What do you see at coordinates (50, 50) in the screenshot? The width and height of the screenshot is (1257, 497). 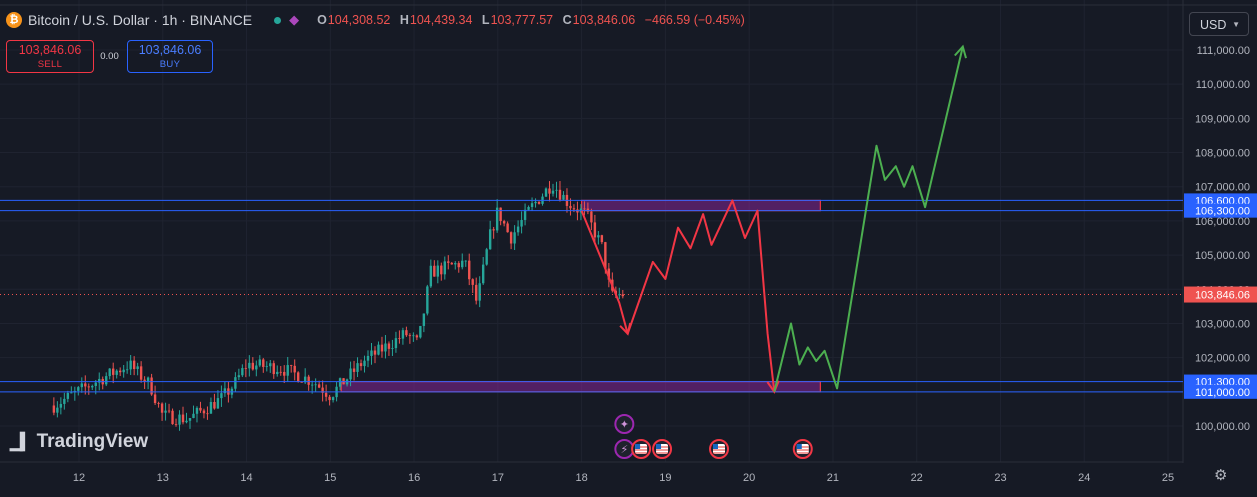 I see `sell-price: 103,846.06` at bounding box center [50, 50].